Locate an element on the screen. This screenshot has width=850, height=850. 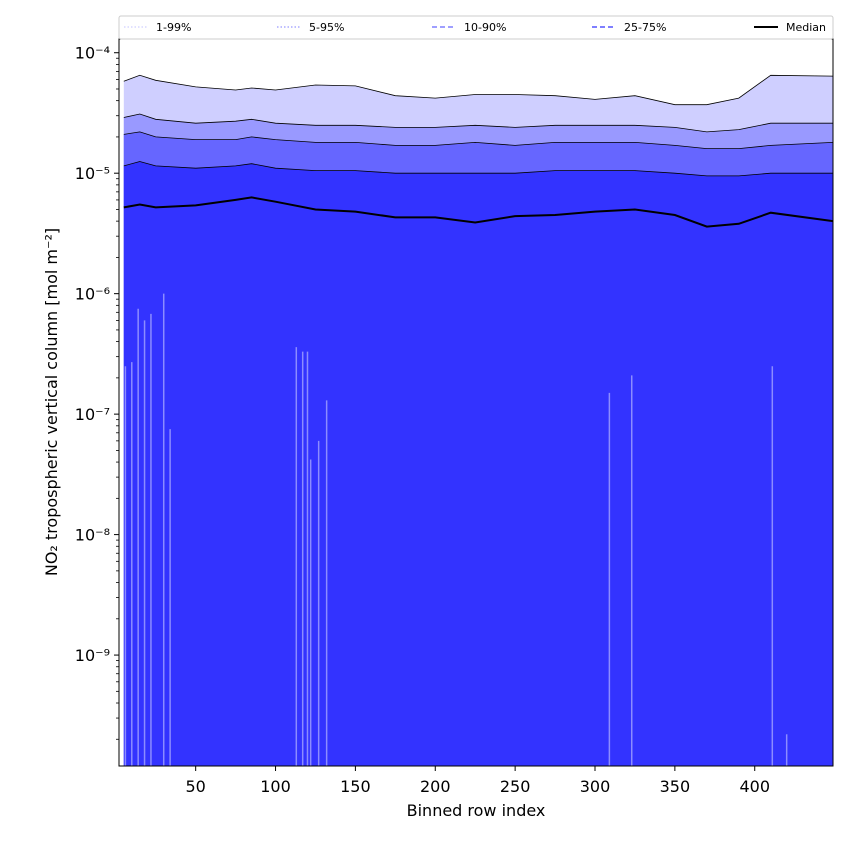
legend-label: 1-99% is located at coordinates (173, 27).